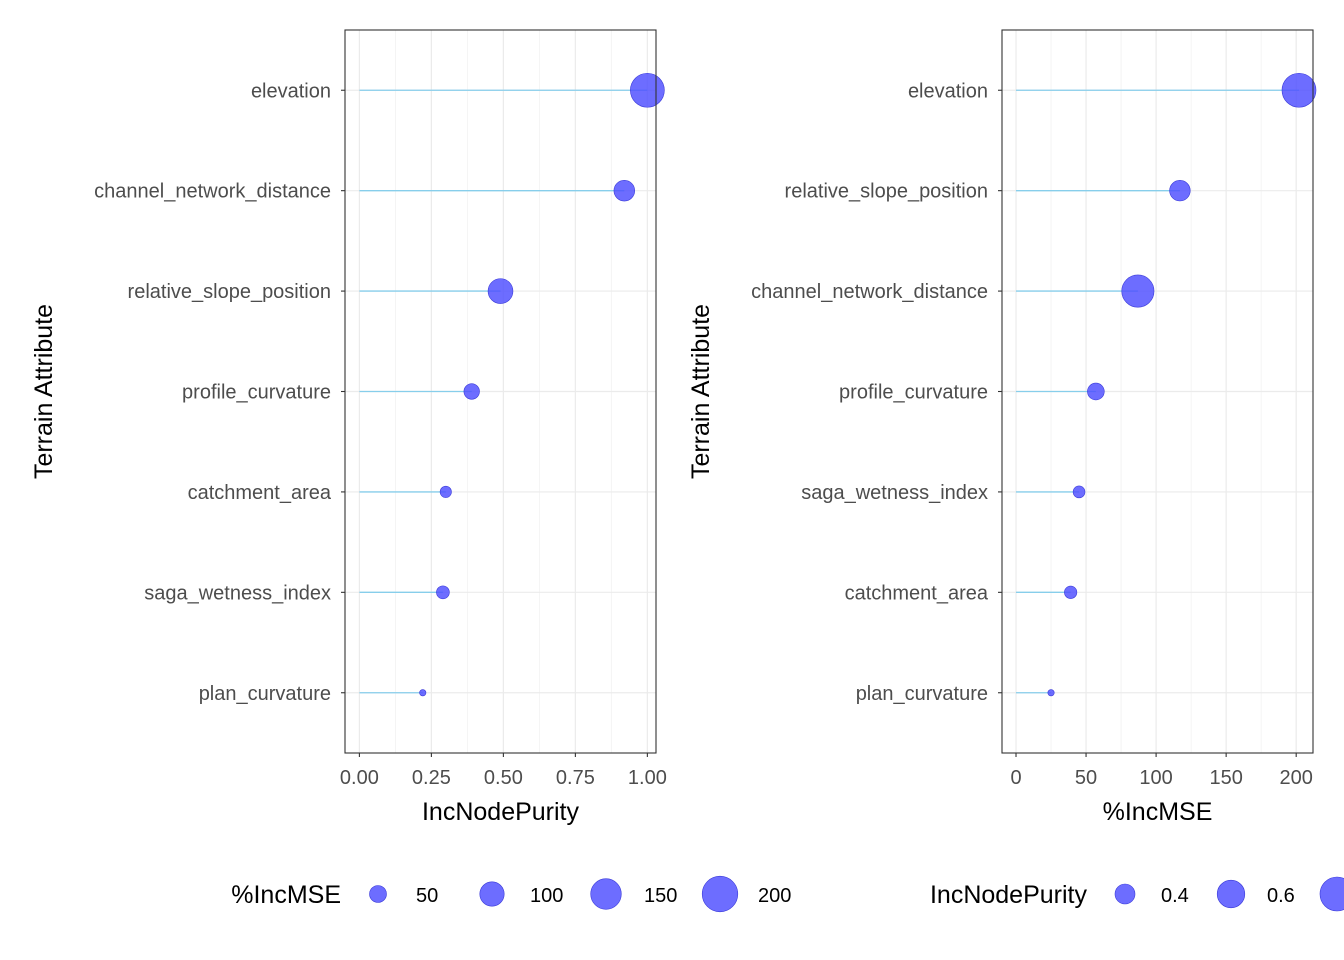 Image resolution: width=1344 pixels, height=960 pixels. Describe the element at coordinates (359, 778) in the screenshot. I see `x-tick-label: 0.00` at that location.